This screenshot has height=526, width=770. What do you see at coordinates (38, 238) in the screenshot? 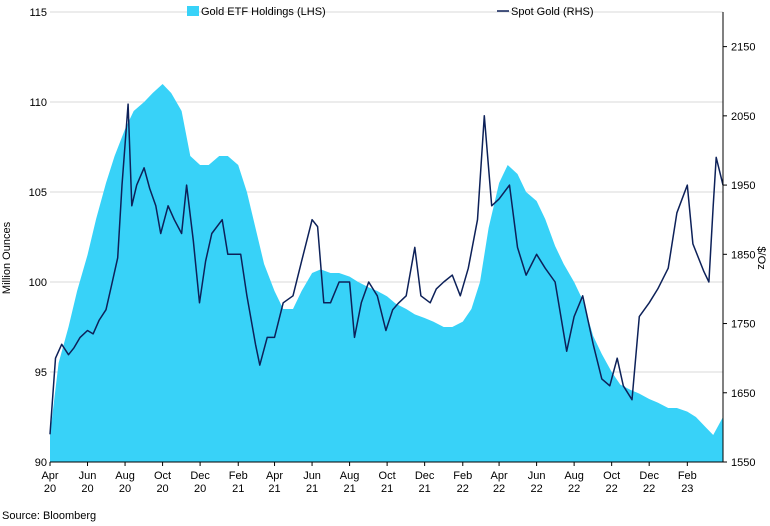
I see `left-axis-ticks: 90 95 100 105 110 115` at bounding box center [38, 238].